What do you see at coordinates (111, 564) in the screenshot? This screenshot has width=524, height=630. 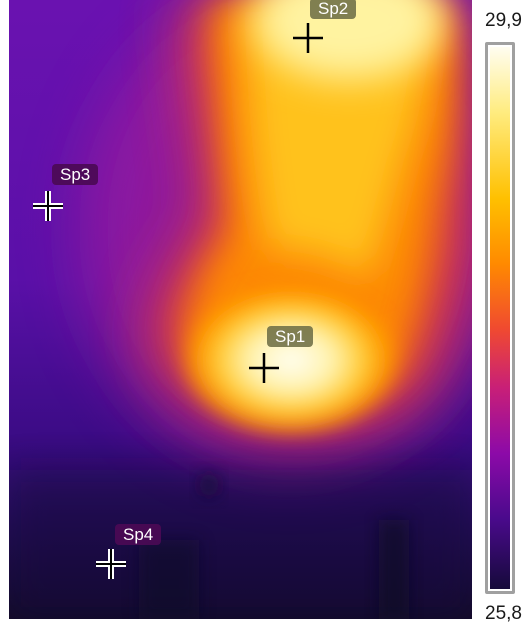 I see `crosshair-sp4-icon` at bounding box center [111, 564].